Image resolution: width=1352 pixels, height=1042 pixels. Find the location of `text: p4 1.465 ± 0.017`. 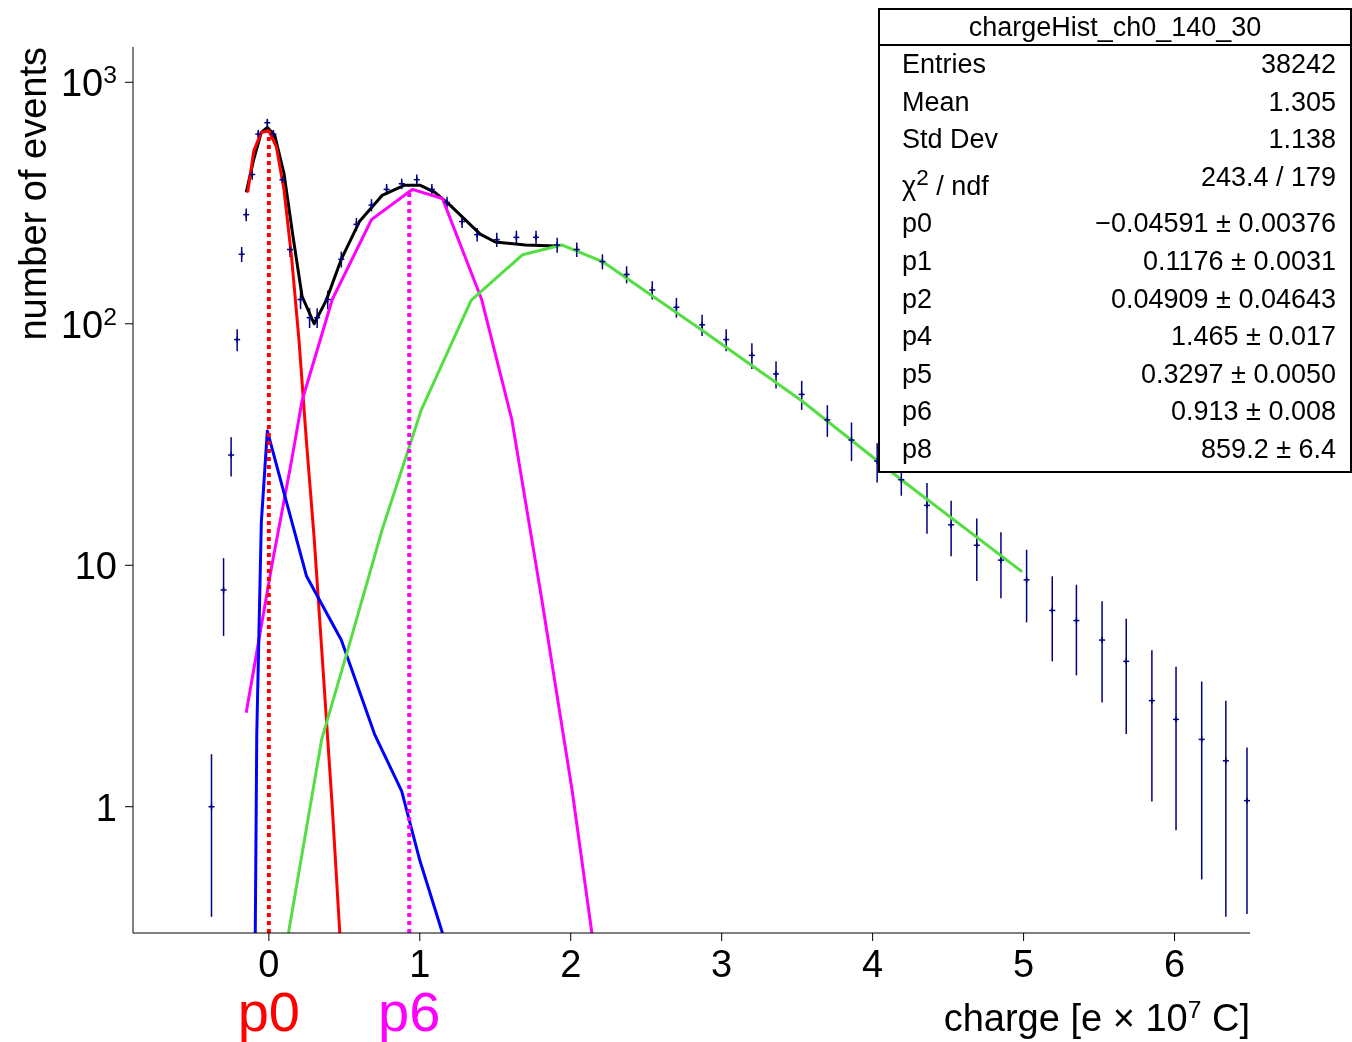

text: p4 1.465 ± 0.017 is located at coordinates (1119, 336).